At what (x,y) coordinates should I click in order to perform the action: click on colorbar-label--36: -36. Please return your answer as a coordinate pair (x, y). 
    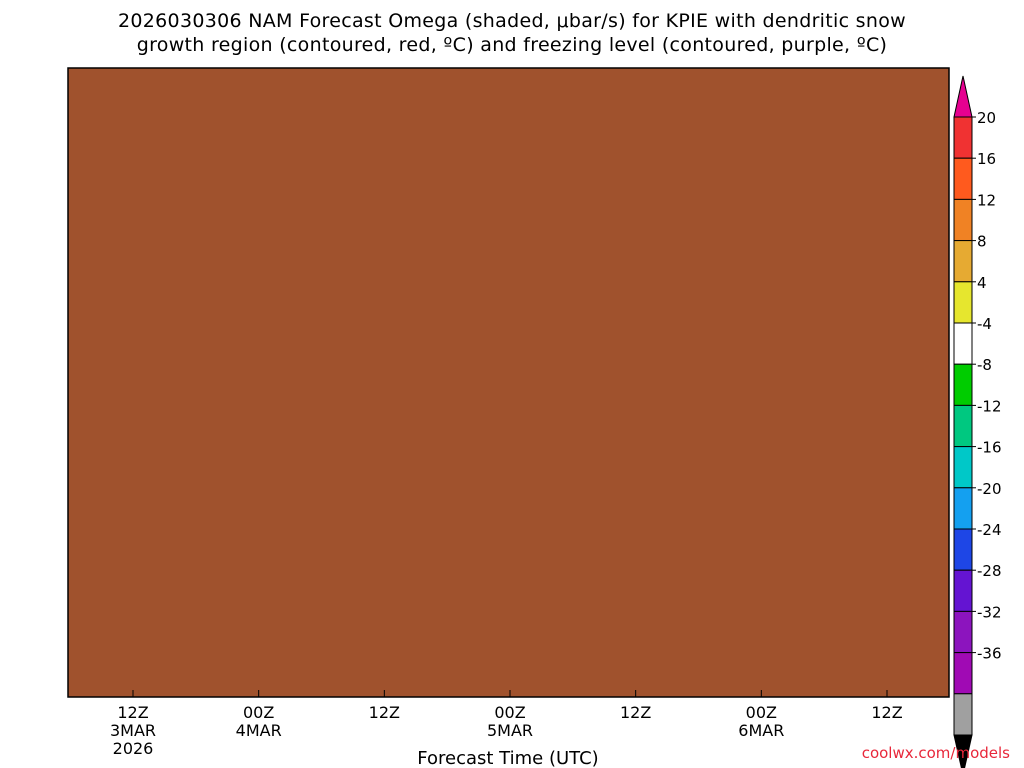
    Looking at the image, I should click on (989, 654).